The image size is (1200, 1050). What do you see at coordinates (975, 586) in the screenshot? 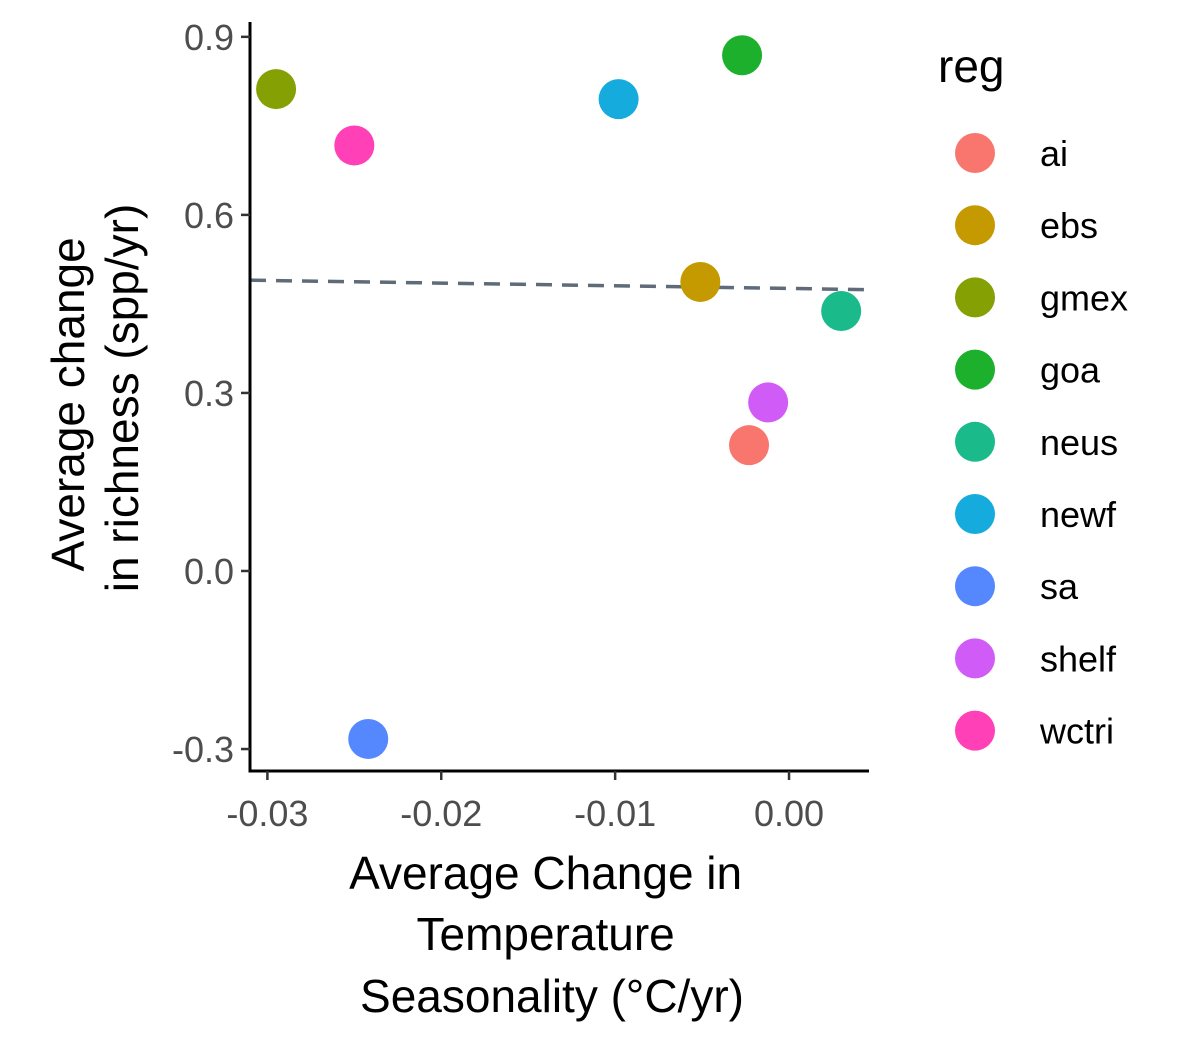
I see `legend-key-sa` at bounding box center [975, 586].